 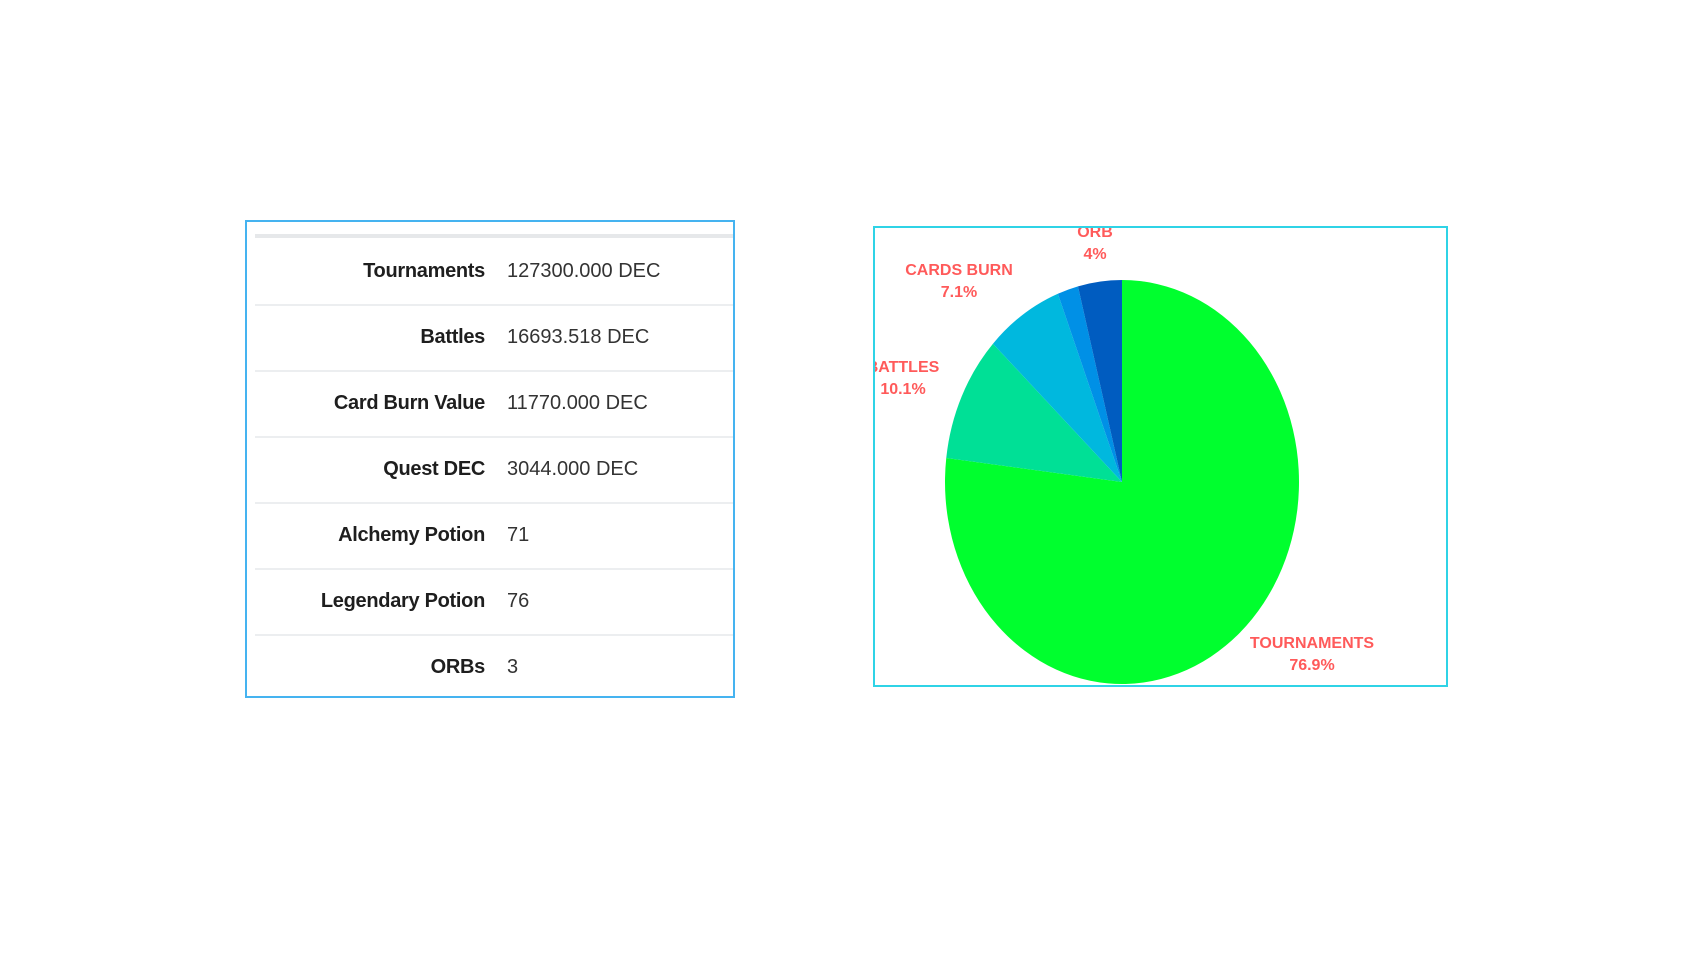 What do you see at coordinates (494, 236) in the screenshot?
I see `table-top-divider` at bounding box center [494, 236].